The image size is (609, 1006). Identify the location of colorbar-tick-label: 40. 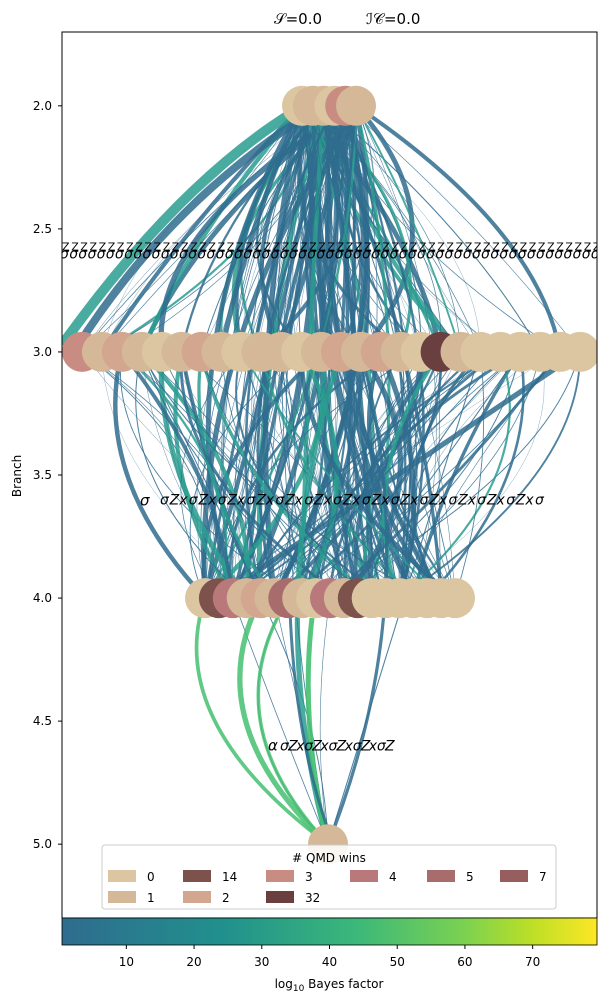
(329, 962).